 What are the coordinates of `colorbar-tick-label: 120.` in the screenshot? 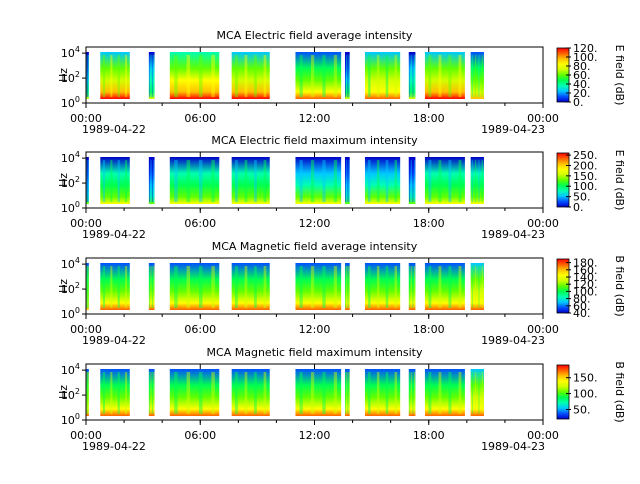 It's located at (585, 284).